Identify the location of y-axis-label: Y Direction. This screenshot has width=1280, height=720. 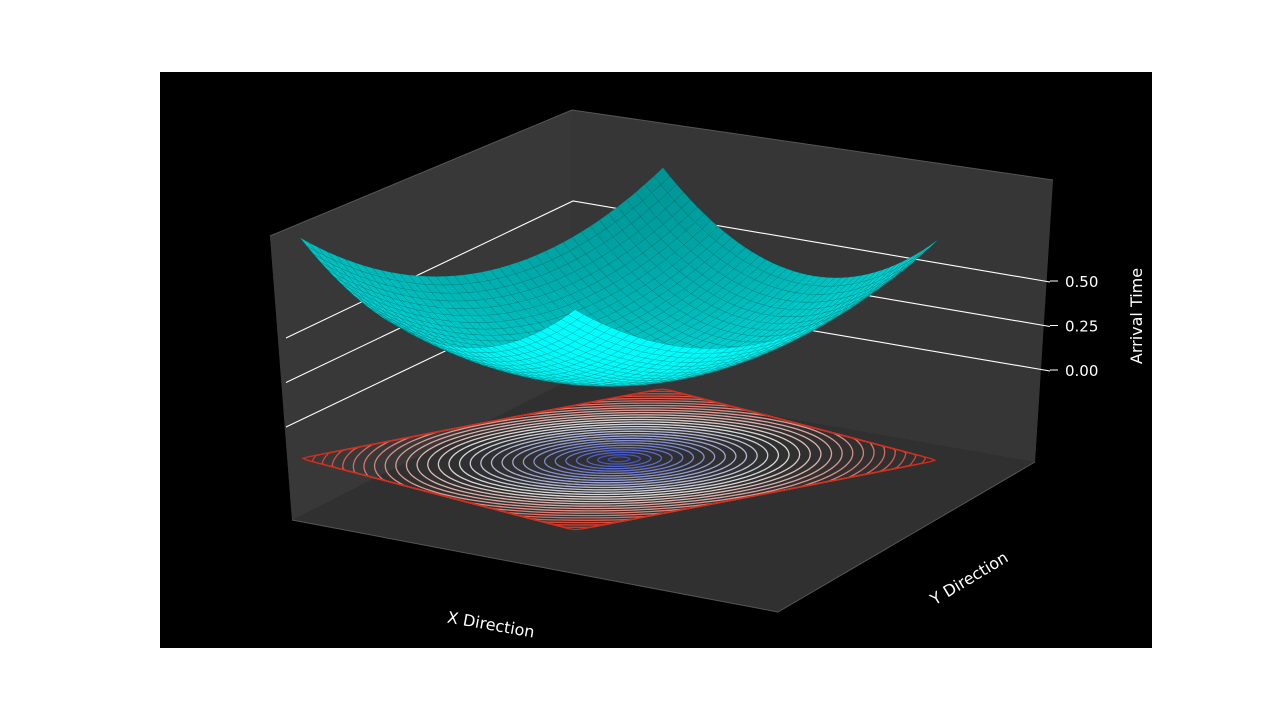
(968, 579).